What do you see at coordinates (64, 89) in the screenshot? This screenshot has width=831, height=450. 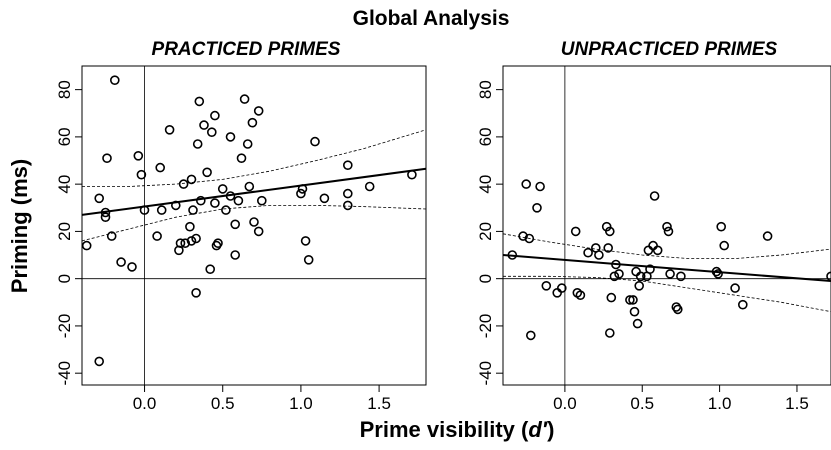 I see `y-tick-label: 80` at bounding box center [64, 89].